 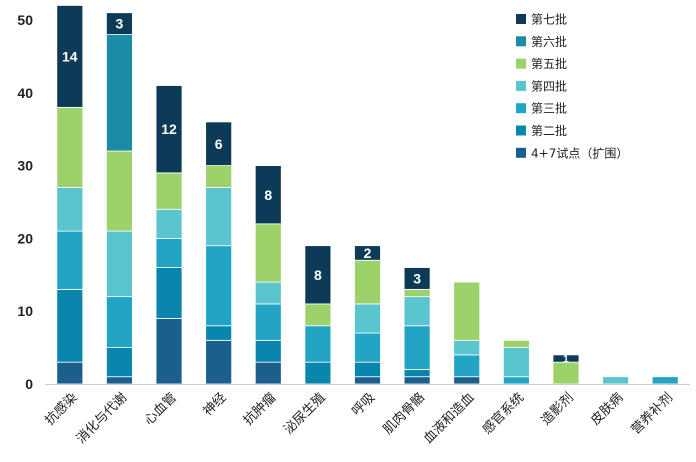 What do you see at coordinates (549, 41) in the screenshot?
I see `legend-label: 第六批` at bounding box center [549, 41].